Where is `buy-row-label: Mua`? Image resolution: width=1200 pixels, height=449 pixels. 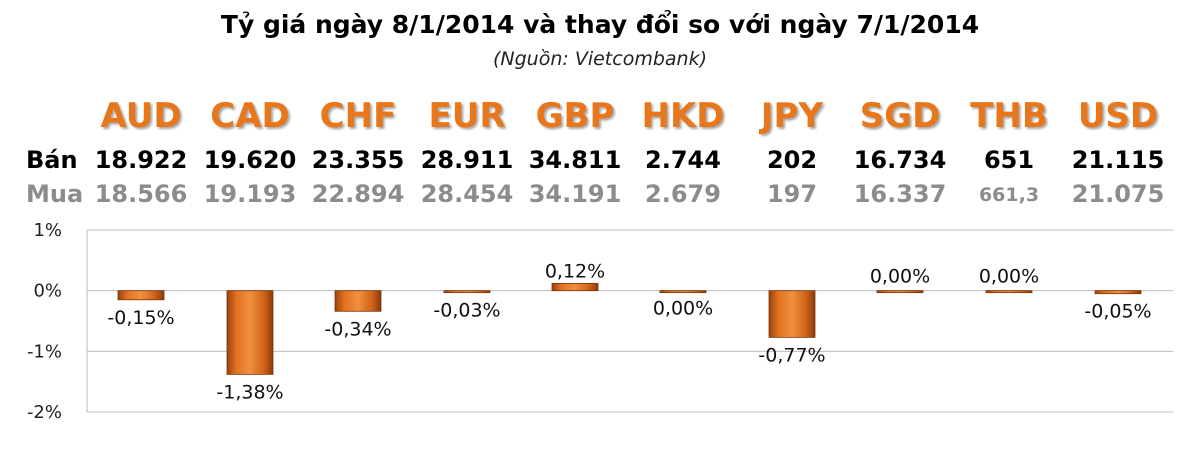
buy-row-label: Mua is located at coordinates (55, 194).